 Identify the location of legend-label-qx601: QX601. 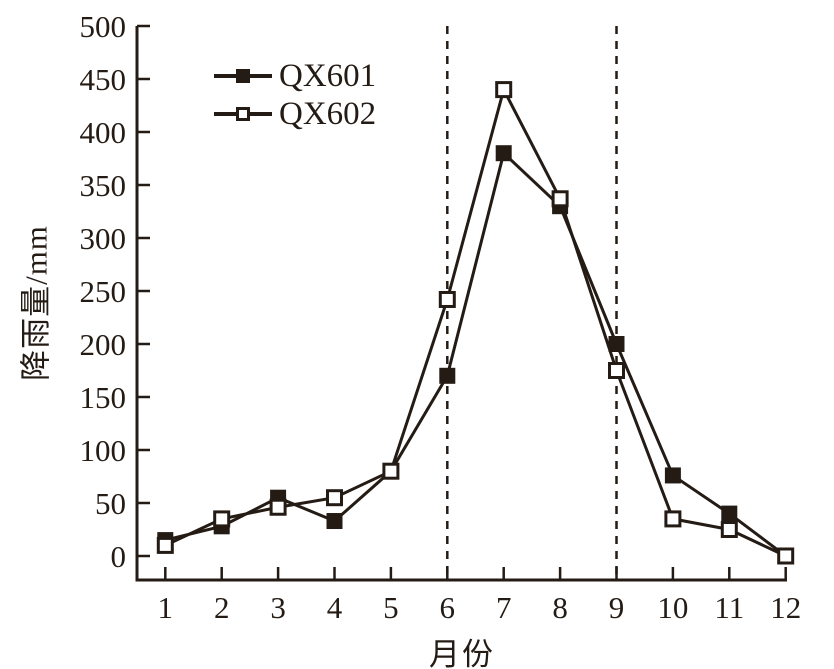
(328, 75).